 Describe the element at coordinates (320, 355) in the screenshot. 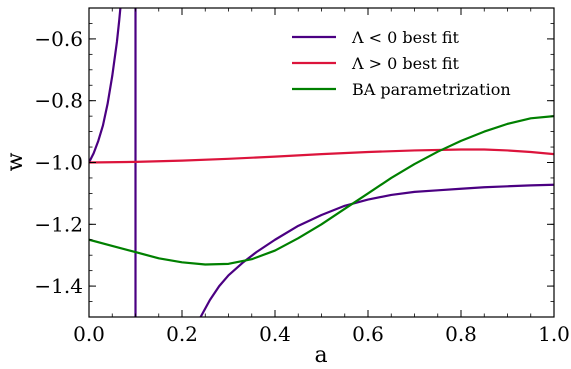

I see `x-axis-label: a` at that location.